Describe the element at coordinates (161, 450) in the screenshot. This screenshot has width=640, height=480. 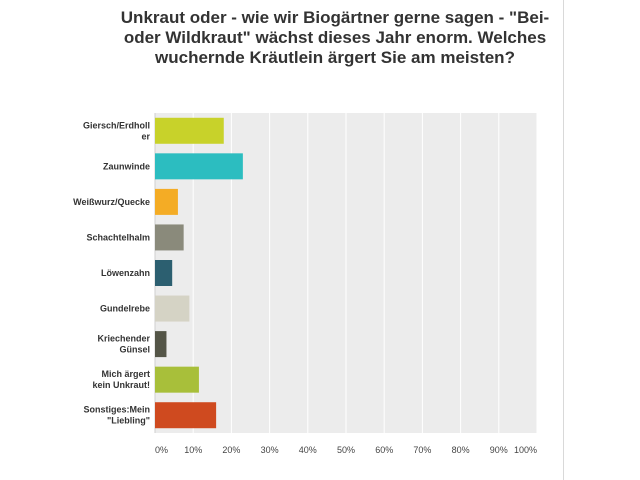
I see `x-tick-label: 0%` at that location.